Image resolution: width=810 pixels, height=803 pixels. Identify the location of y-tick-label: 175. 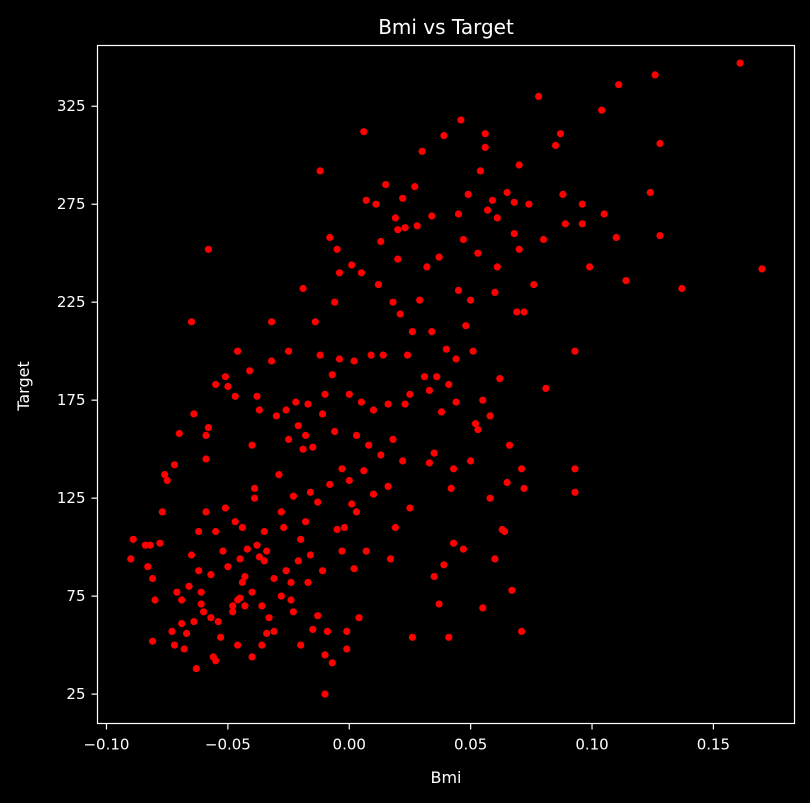
(71, 400).